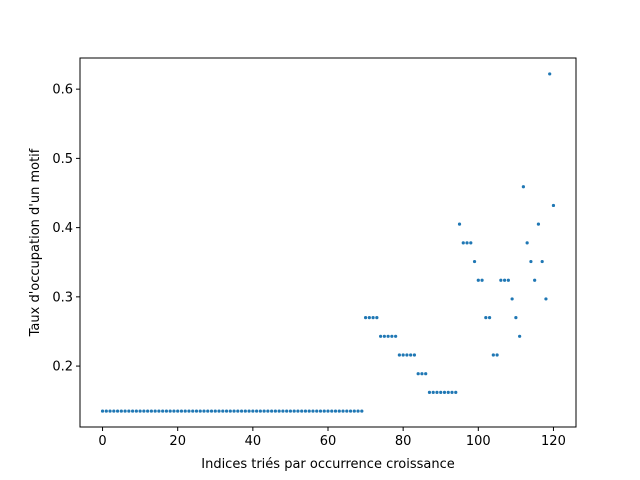 This screenshot has width=640, height=480. What do you see at coordinates (328, 464) in the screenshot?
I see `x-axis-label: Indices triés par occurrence croissance` at bounding box center [328, 464].